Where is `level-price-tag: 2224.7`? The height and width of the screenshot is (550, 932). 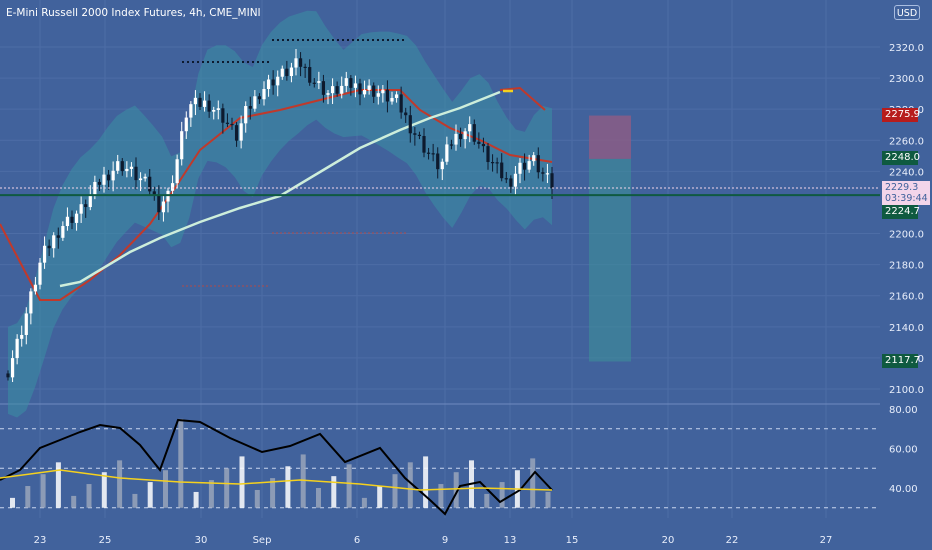
level-price-tag: 2224.7 is located at coordinates (901, 212).